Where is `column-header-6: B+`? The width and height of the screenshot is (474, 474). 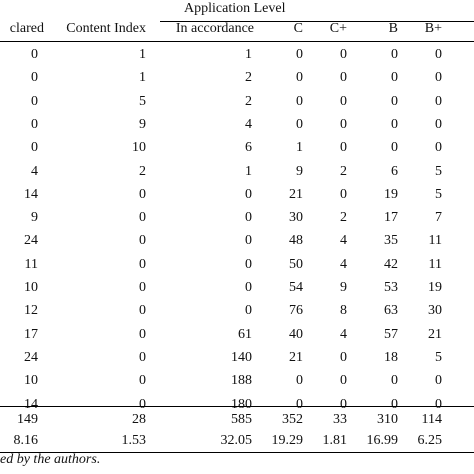 column-header-6: B+ is located at coordinates (433, 28).